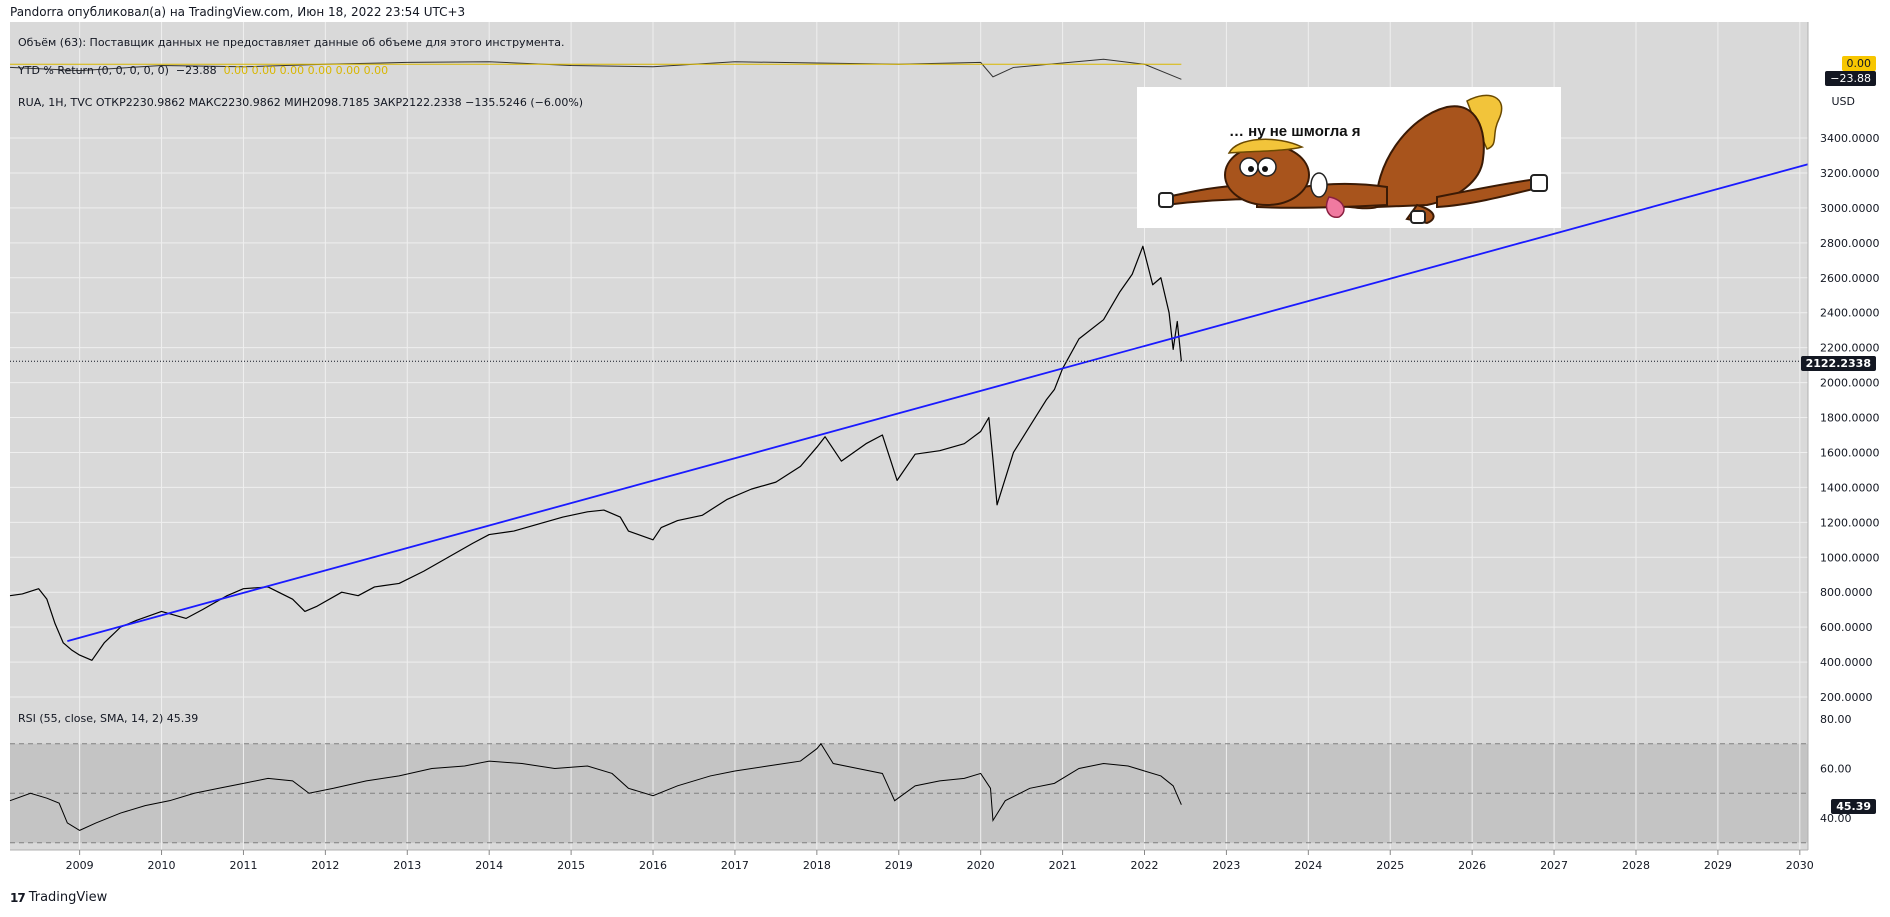 The image size is (1890, 917). I want to click on time-tick-label: 2015, so click(571, 865).